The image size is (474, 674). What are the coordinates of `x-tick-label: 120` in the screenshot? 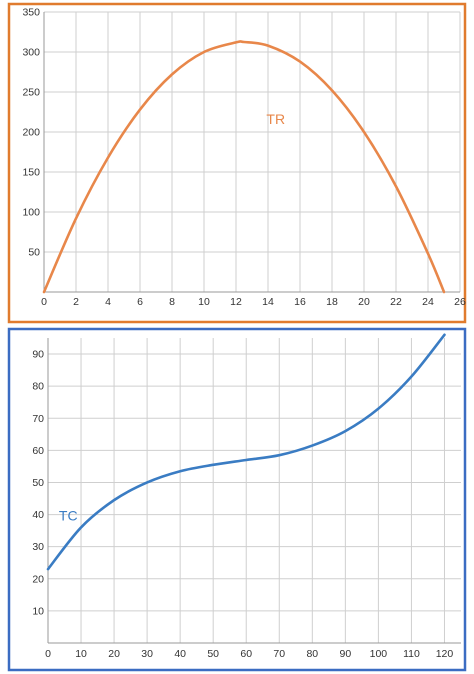 It's located at (445, 654).